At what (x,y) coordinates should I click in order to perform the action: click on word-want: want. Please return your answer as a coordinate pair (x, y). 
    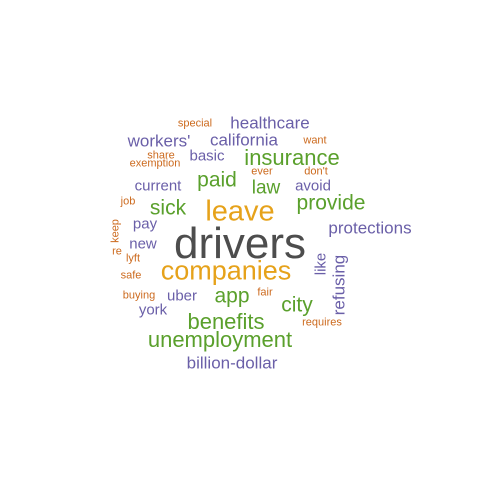
    Looking at the image, I should click on (315, 140).